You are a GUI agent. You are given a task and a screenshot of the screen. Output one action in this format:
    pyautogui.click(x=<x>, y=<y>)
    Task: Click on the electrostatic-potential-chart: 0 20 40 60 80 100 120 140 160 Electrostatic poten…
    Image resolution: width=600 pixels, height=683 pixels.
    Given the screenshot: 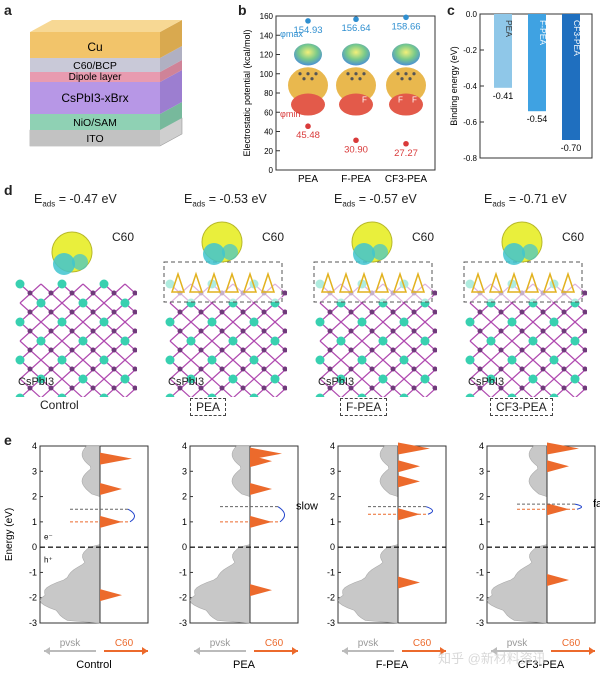 What is the action you would take?
    pyautogui.click(x=339, y=98)
    